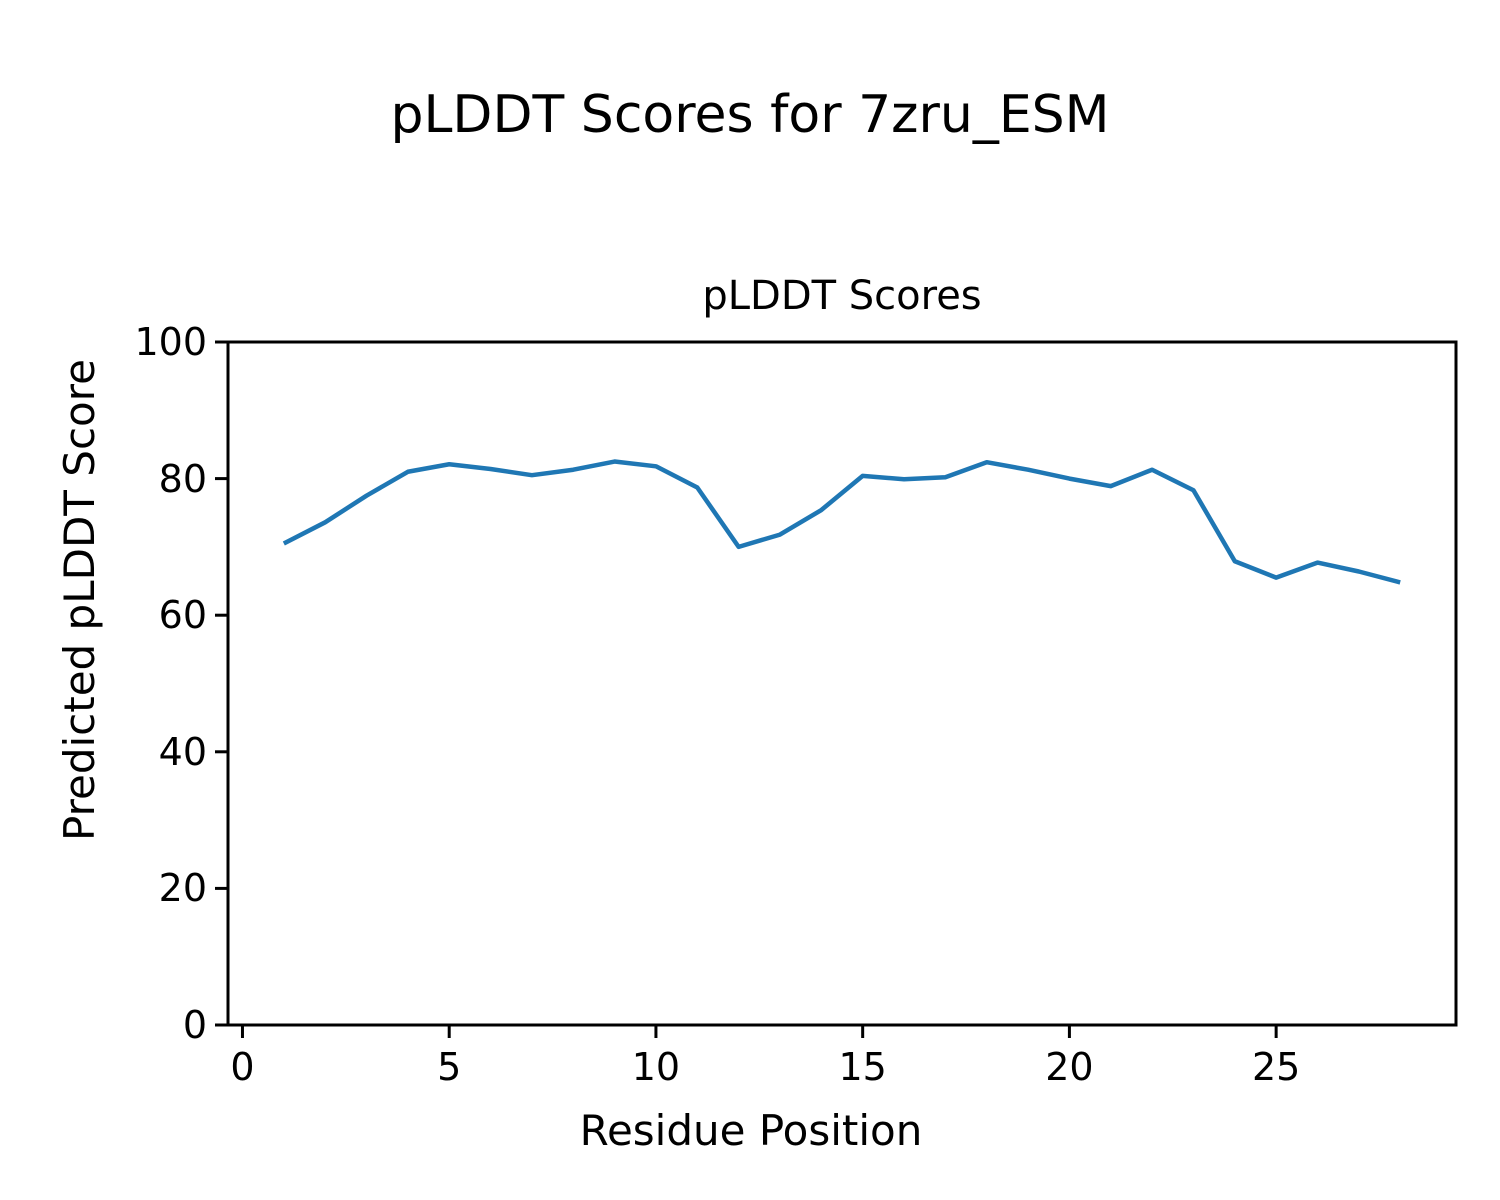 This screenshot has height=1200, width=1500. I want to click on x-axis-label: Residue Position, so click(751, 1130).